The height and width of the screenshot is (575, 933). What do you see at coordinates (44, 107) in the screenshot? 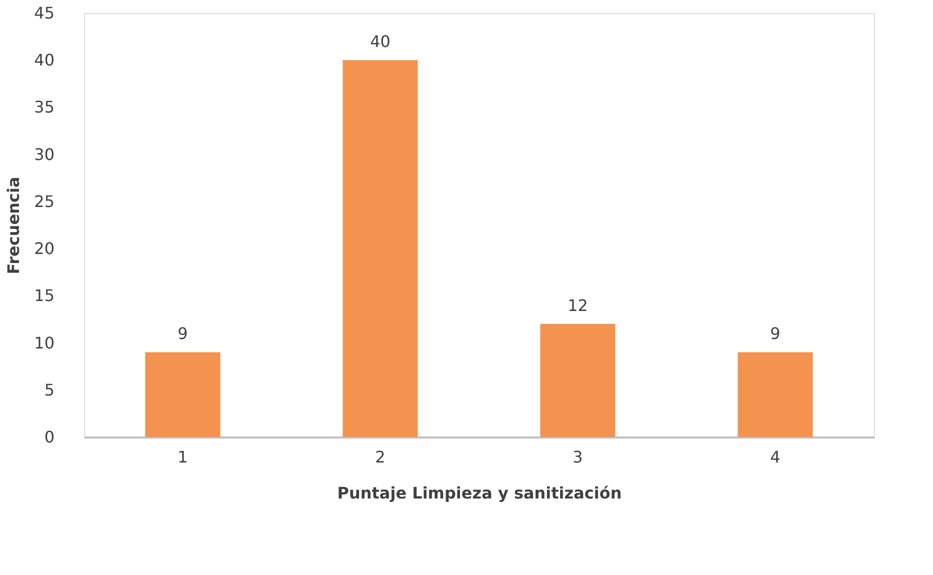
I see `y-tick-label: 35` at bounding box center [44, 107].